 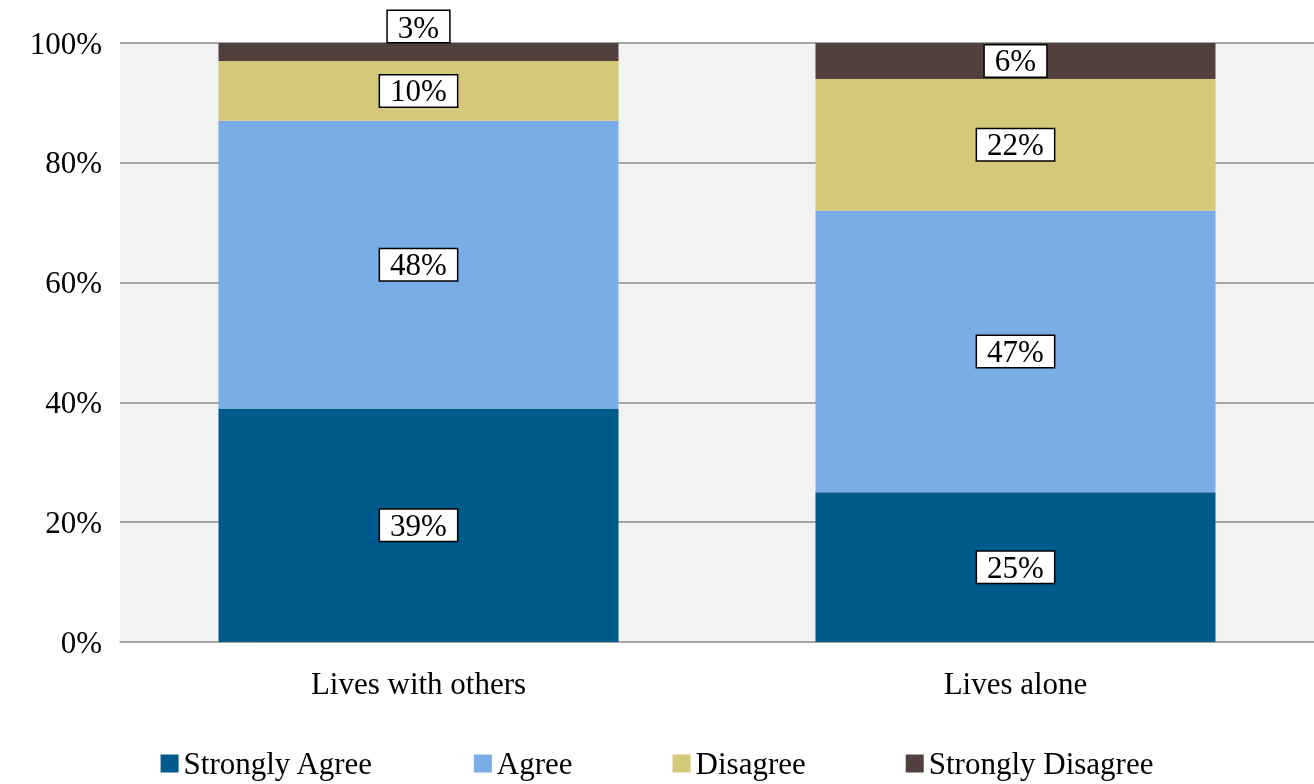 I want to click on data-label: 39%, so click(x=418, y=525).